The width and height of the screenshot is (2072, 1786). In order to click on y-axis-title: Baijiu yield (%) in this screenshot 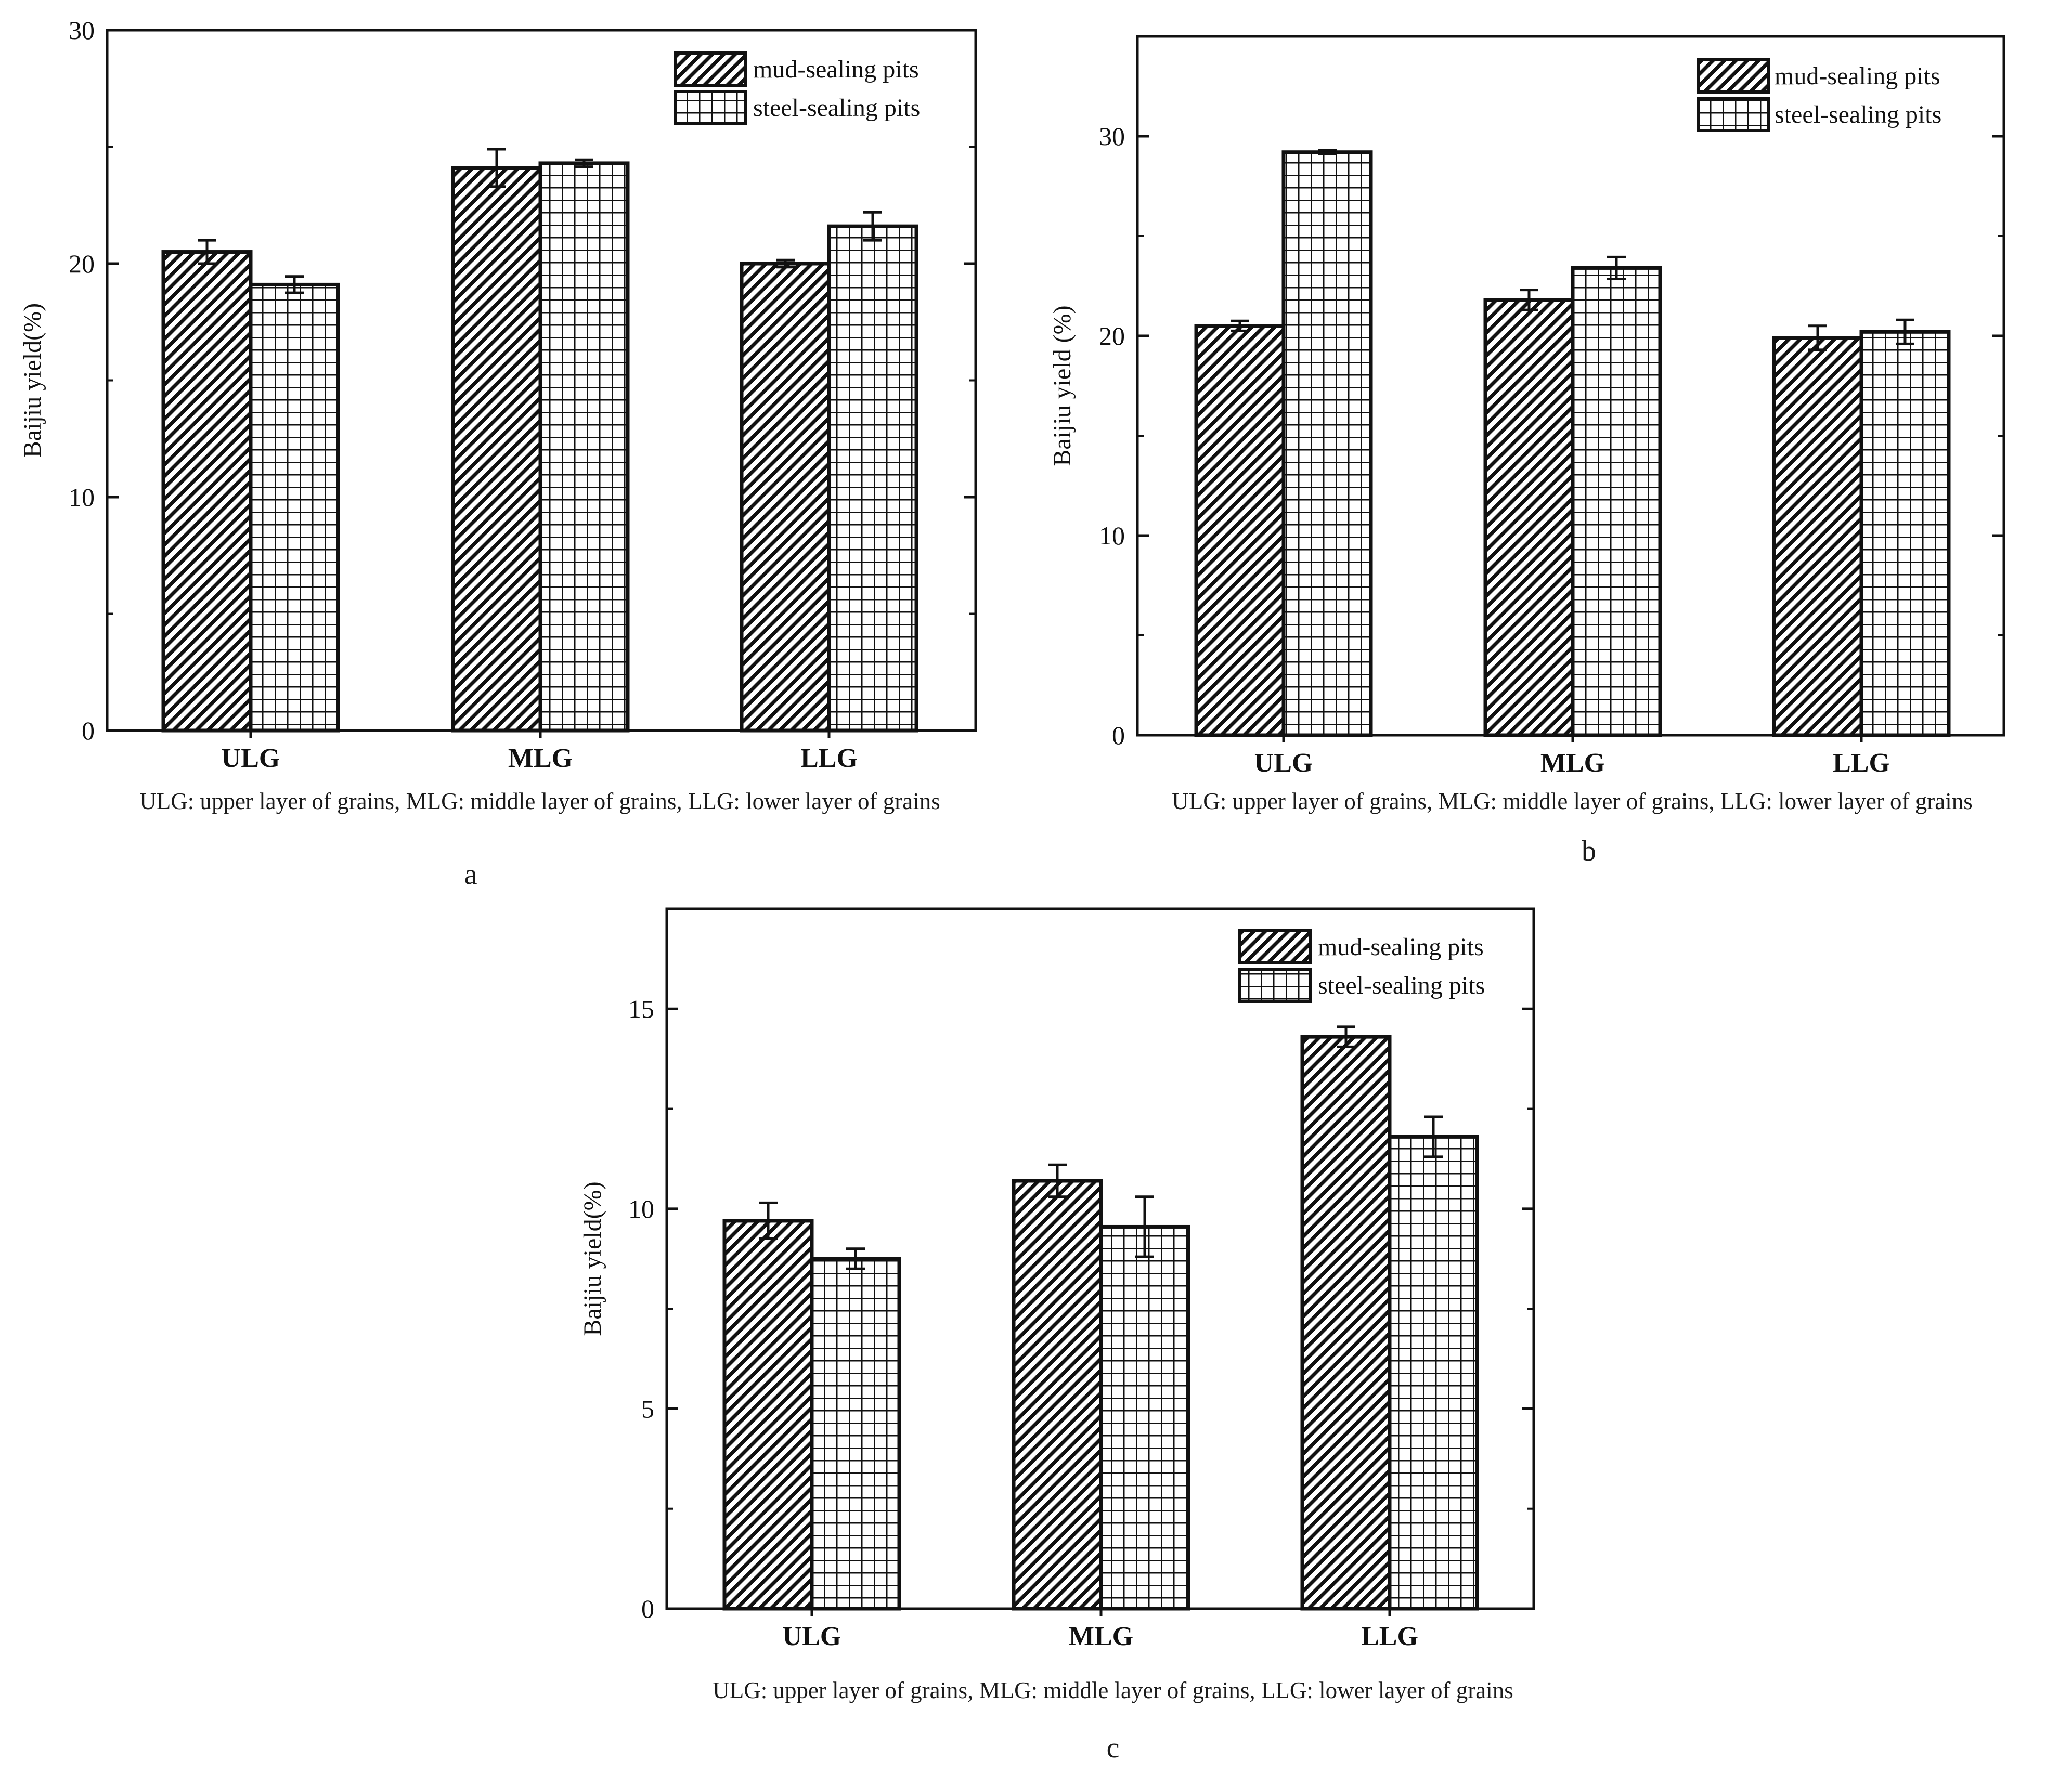, I will do `click(1062, 385)`.